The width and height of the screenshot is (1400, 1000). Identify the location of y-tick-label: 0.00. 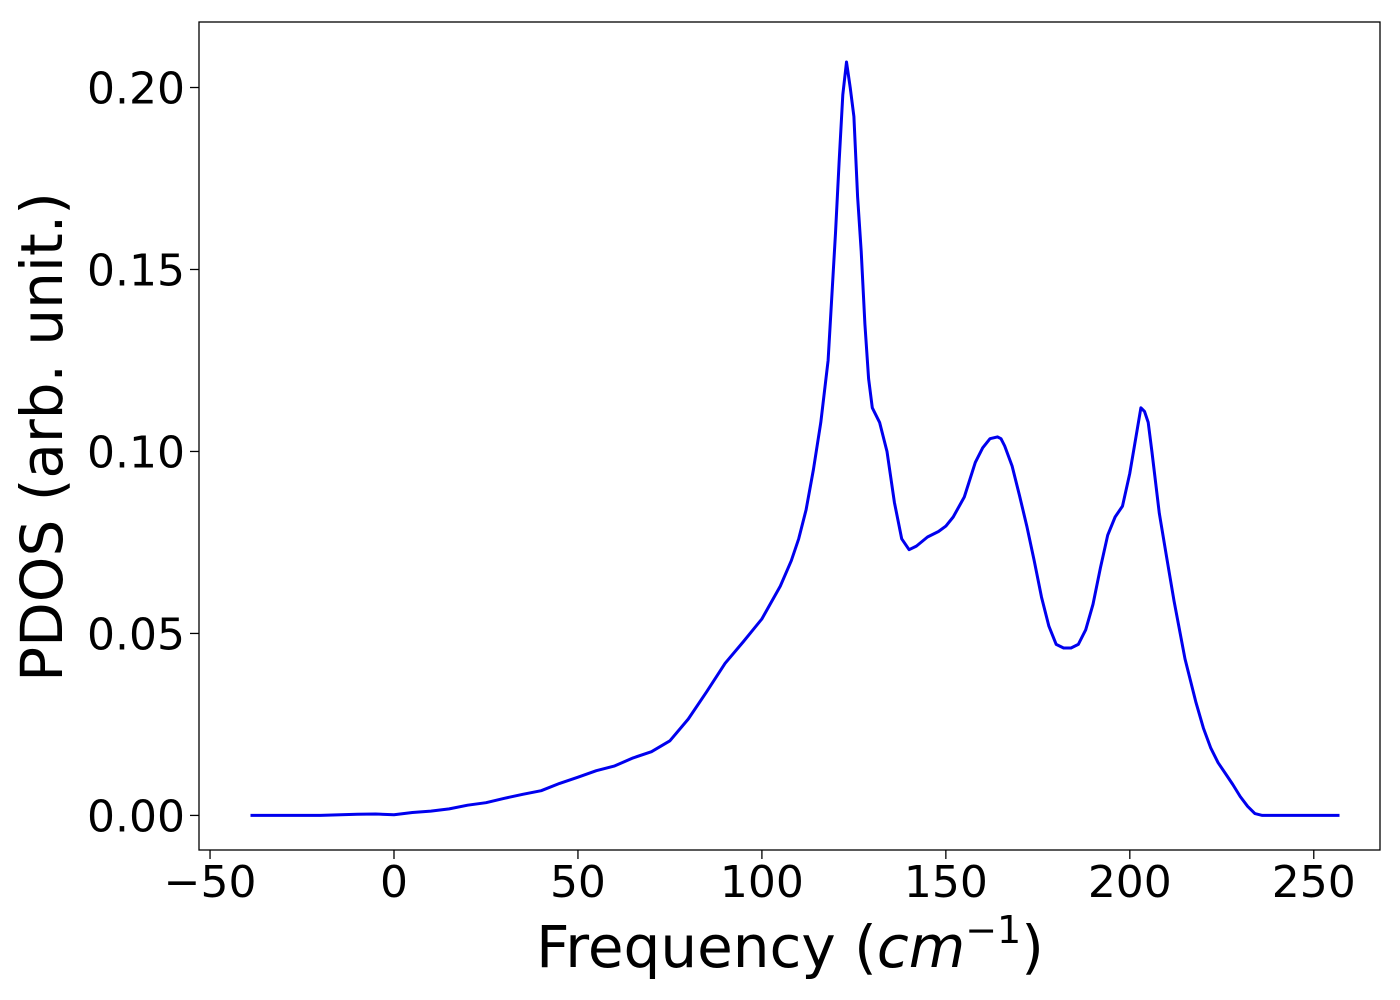
(136, 816).